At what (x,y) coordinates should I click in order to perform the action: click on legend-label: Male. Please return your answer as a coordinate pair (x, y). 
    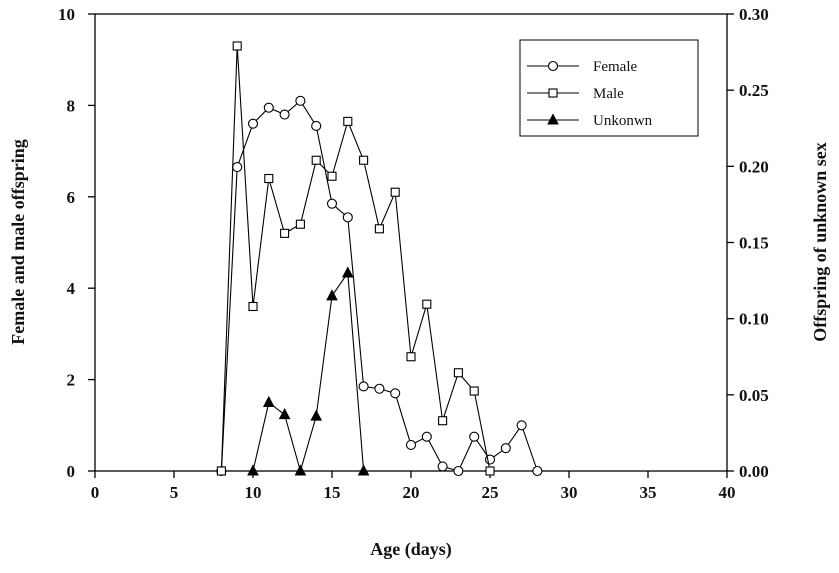
    Looking at the image, I should click on (608, 94).